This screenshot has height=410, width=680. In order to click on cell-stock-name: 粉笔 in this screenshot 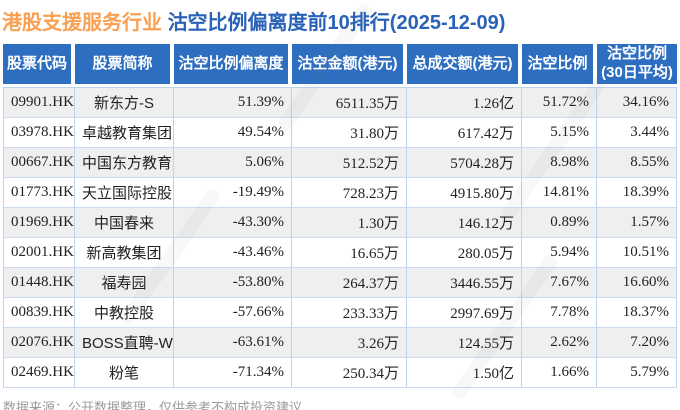, I will do `click(124, 373)`.